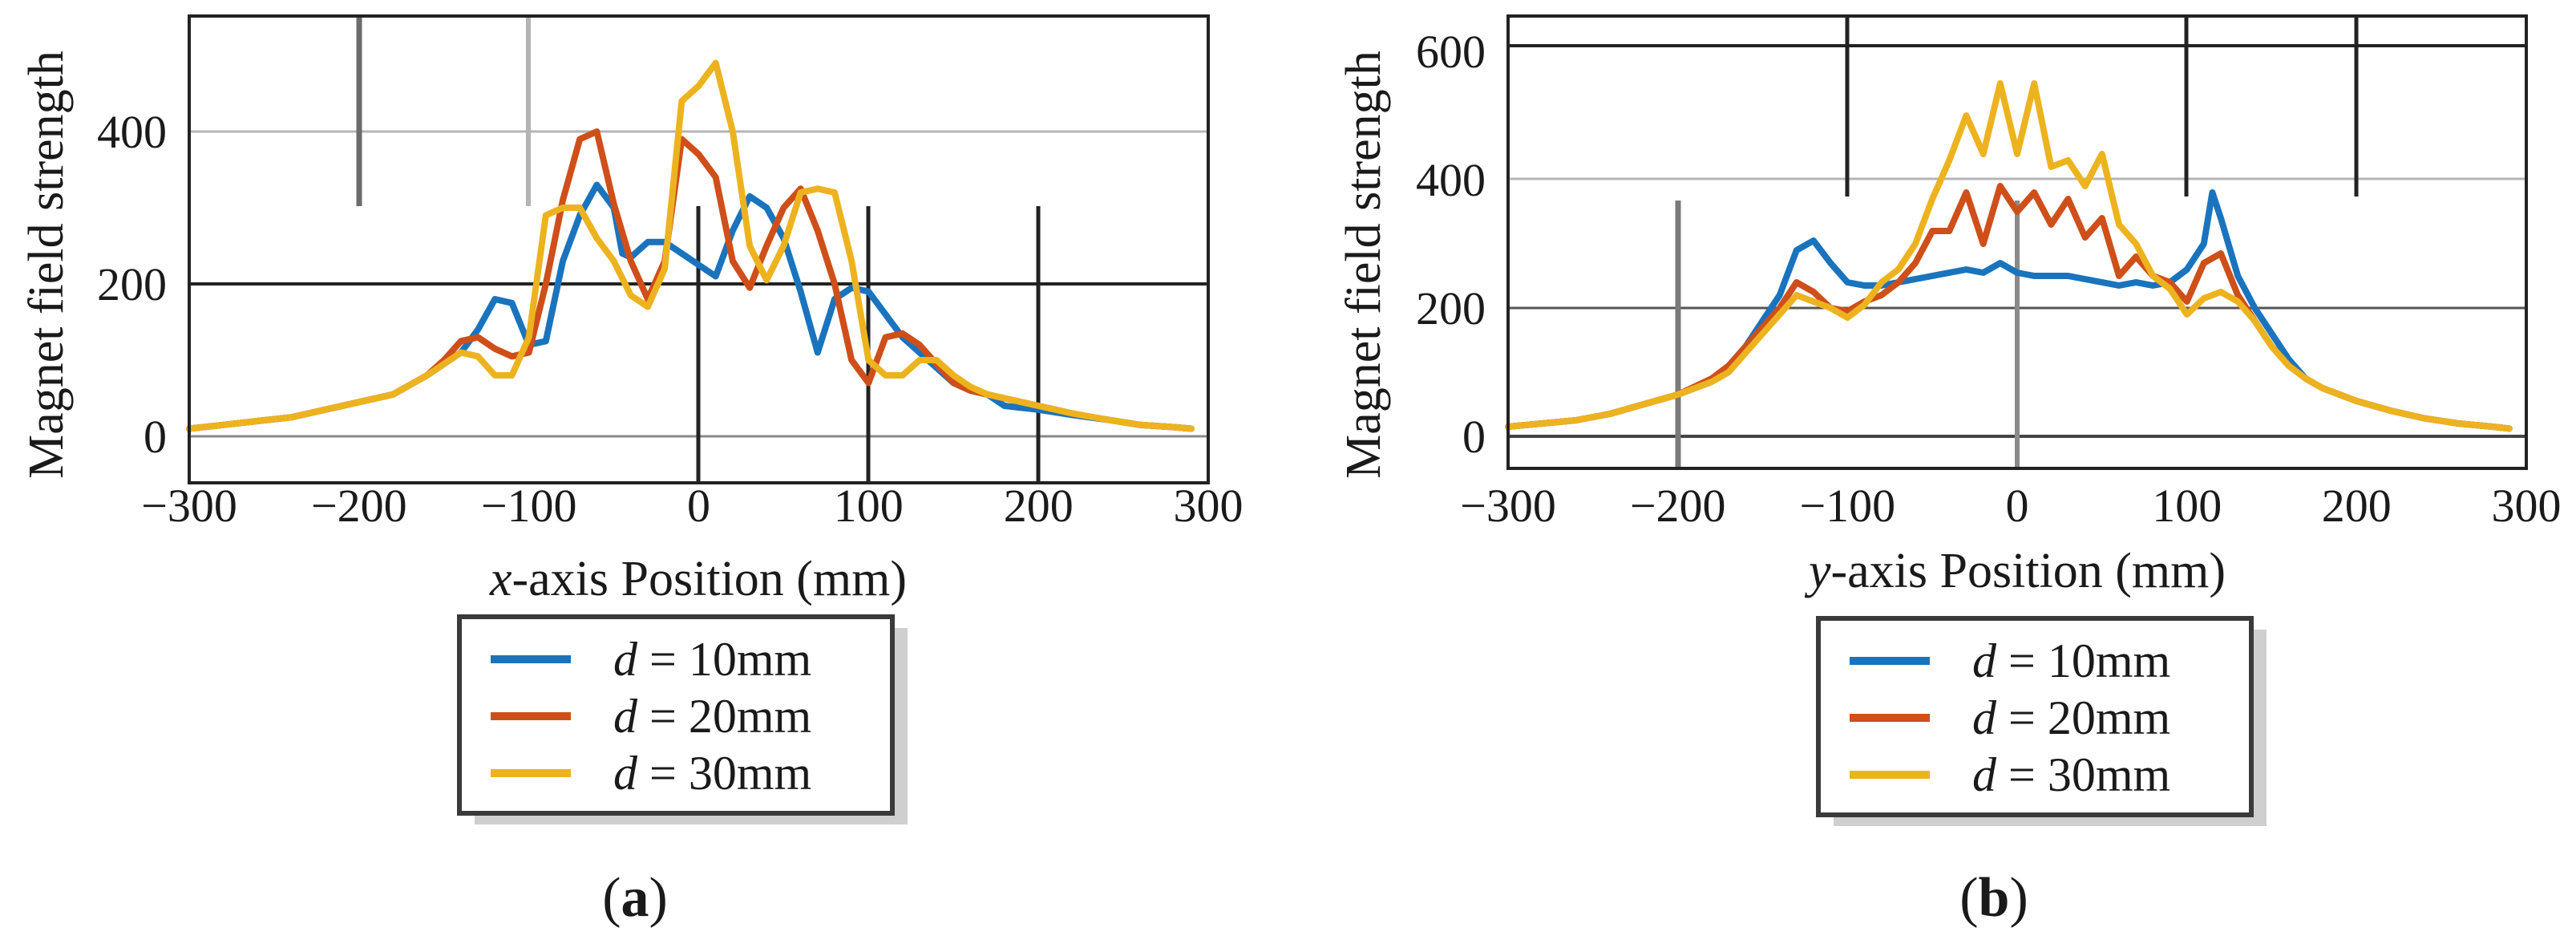 The image size is (2576, 944). What do you see at coordinates (635, 898) in the screenshot?
I see `panel-a-label: (a)` at bounding box center [635, 898].